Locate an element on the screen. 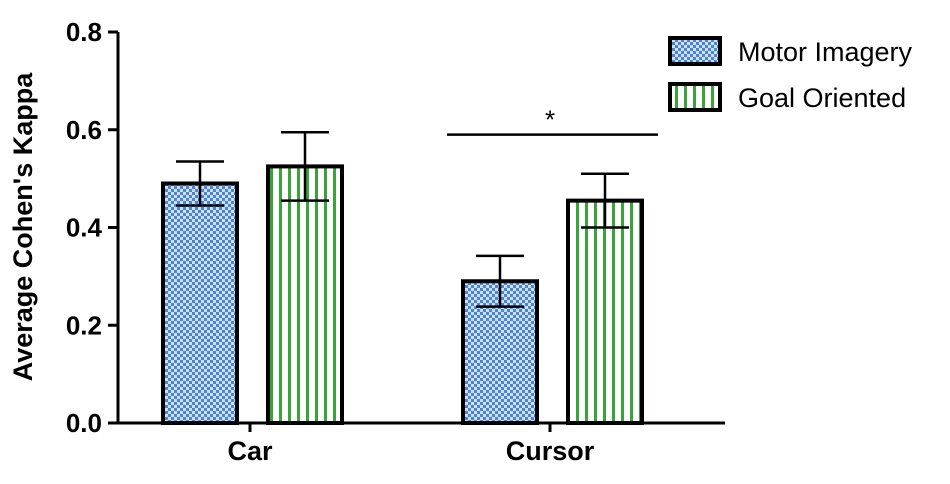  y-axis-label: Average Cohen's Kappa is located at coordinates (23, 226).